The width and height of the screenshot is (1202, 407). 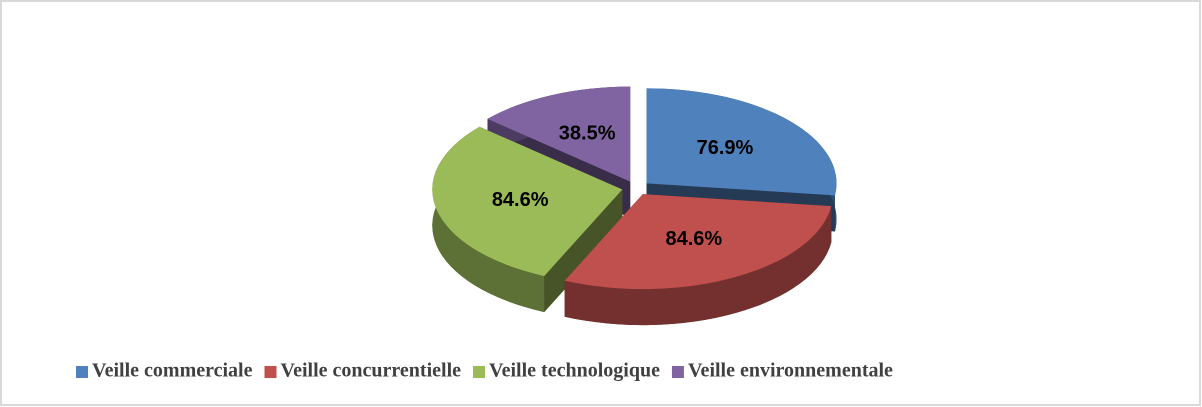 I want to click on legend-label: Veille commerciale, so click(x=172, y=371).